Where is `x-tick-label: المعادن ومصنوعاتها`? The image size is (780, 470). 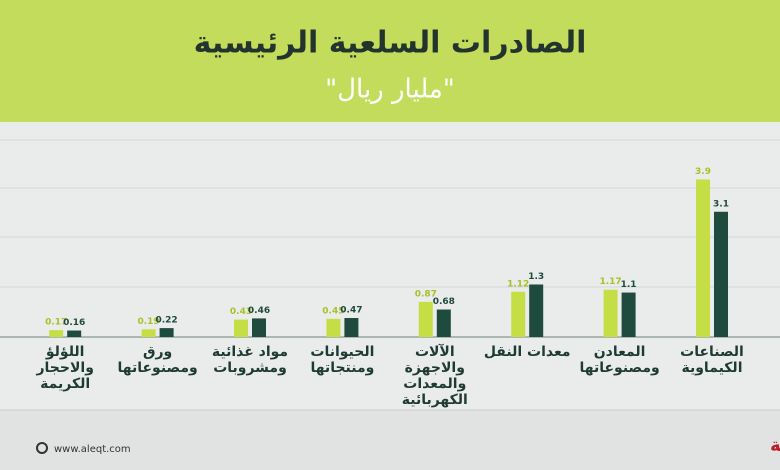
x-tick-label: المعادن ومصنوعاتها is located at coordinates (619, 360).